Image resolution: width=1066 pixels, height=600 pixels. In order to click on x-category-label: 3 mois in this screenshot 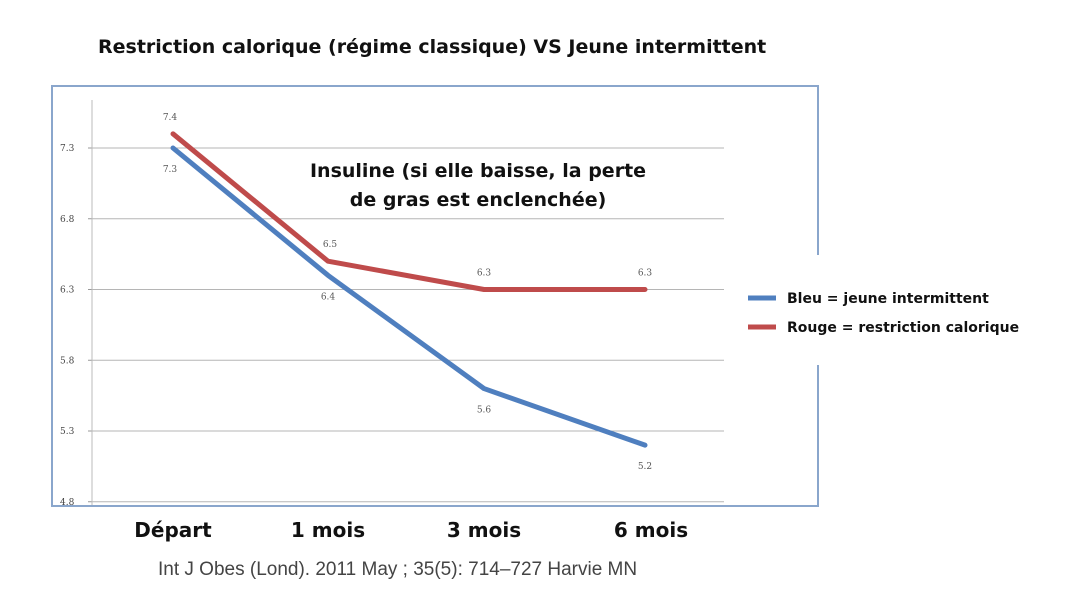, I will do `click(484, 530)`.